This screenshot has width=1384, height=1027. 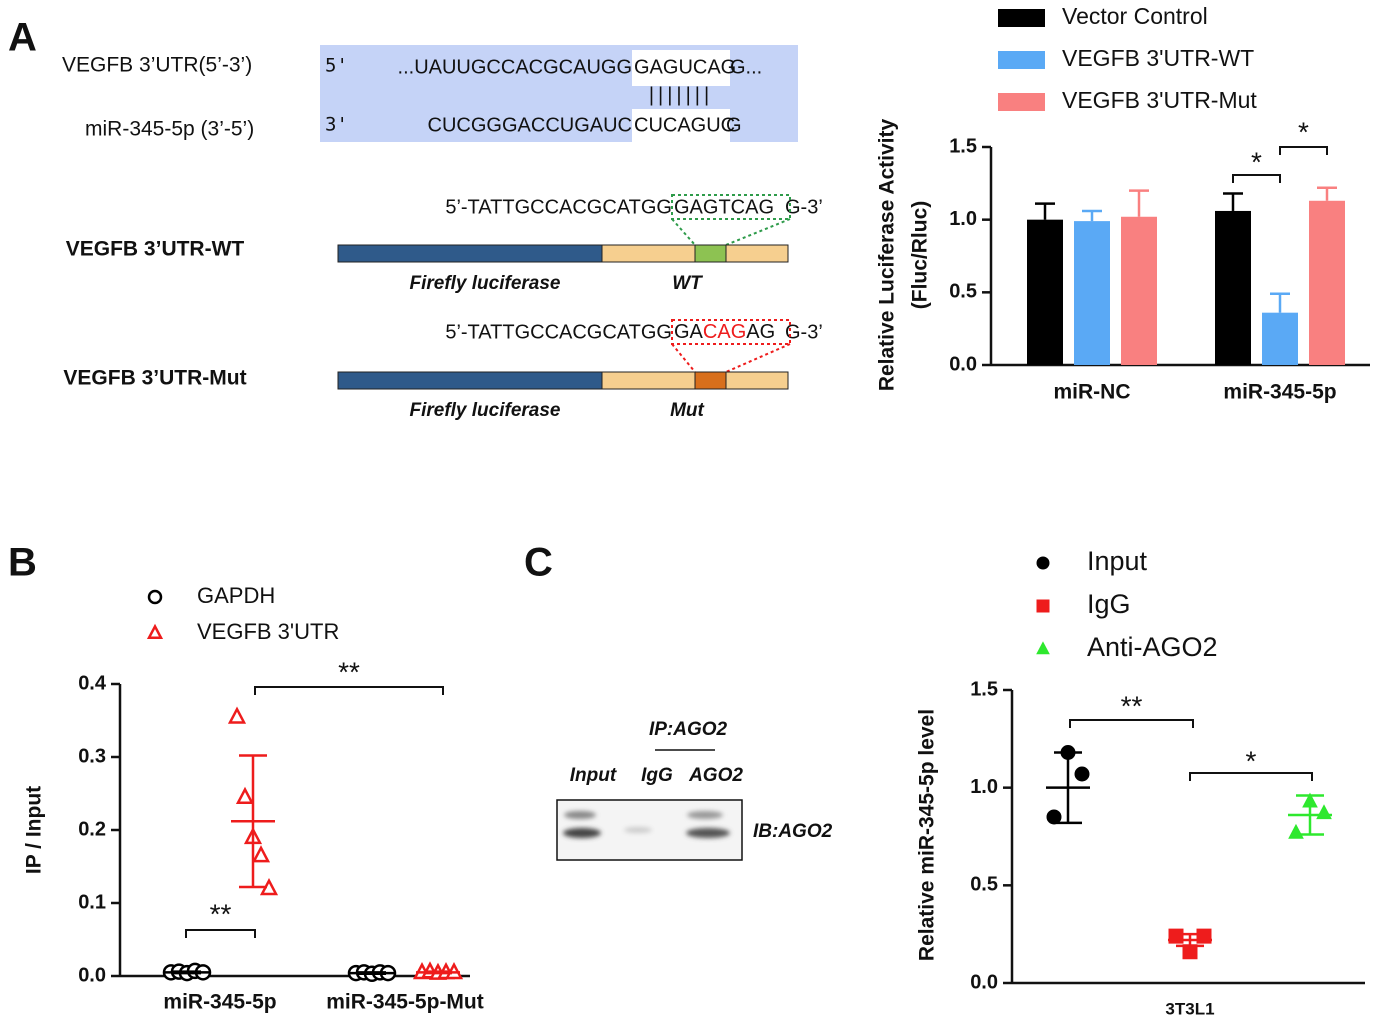 What do you see at coordinates (22, 38) in the screenshot?
I see `panel-label: A` at bounding box center [22, 38].